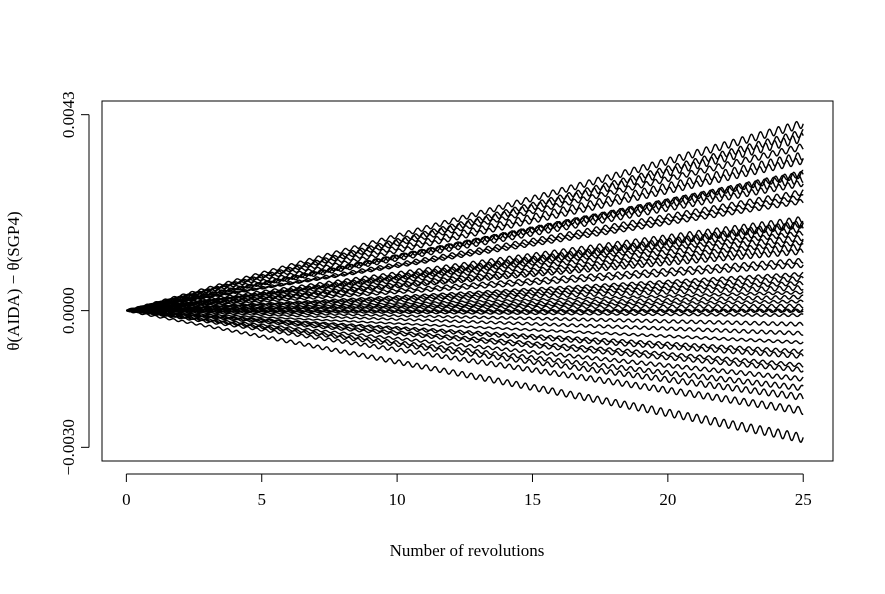 The image size is (885, 594). I want to click on x-tick-label: 0, so click(126, 499).